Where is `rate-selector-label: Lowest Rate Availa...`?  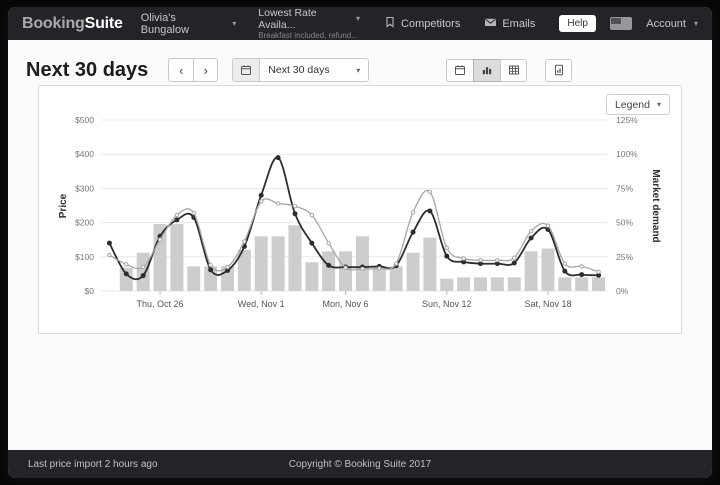
rate-selector-label: Lowest Rate Availa... is located at coordinates (287, 19).